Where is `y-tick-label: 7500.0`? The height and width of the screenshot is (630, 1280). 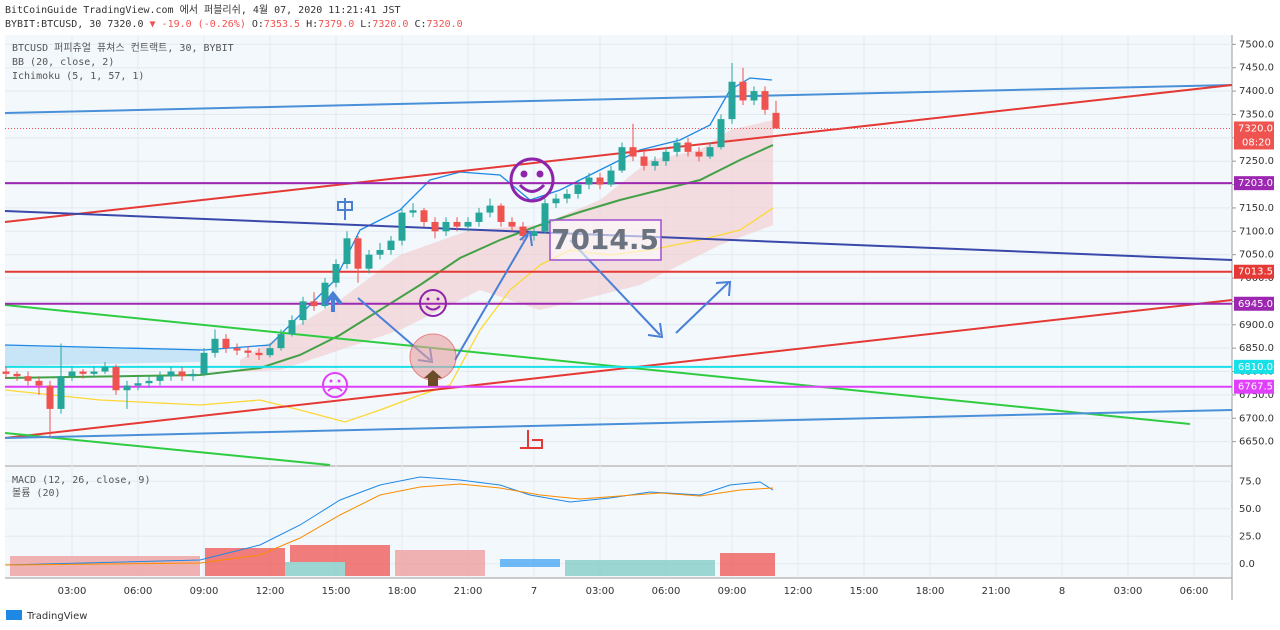 y-tick-label: 7500.0 is located at coordinates (1256, 44).